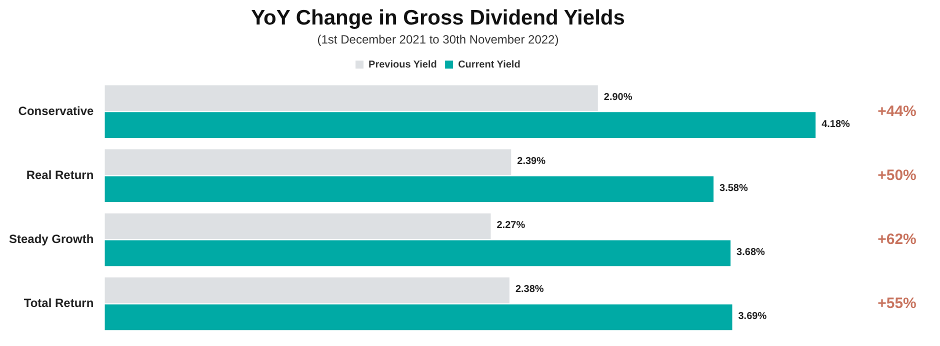 The image size is (940, 346). Describe the element at coordinates (734, 188) in the screenshot. I see `data-label: 3.58%` at that location.